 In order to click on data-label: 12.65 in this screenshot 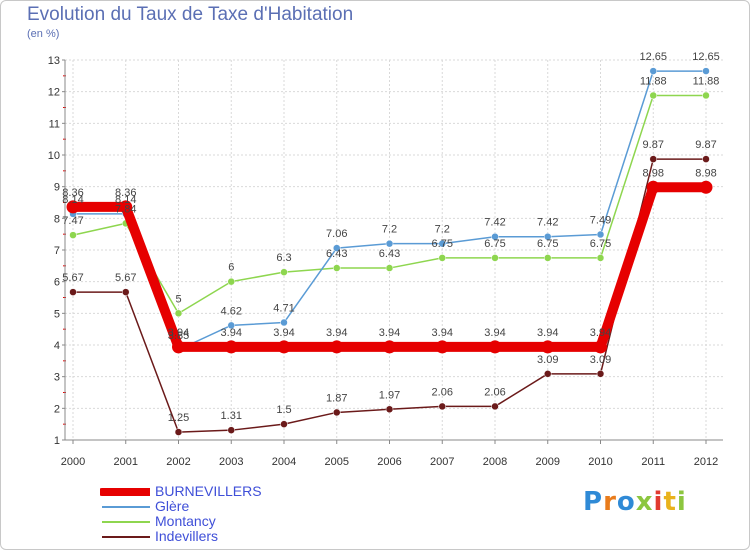, I will do `click(653, 57)`.